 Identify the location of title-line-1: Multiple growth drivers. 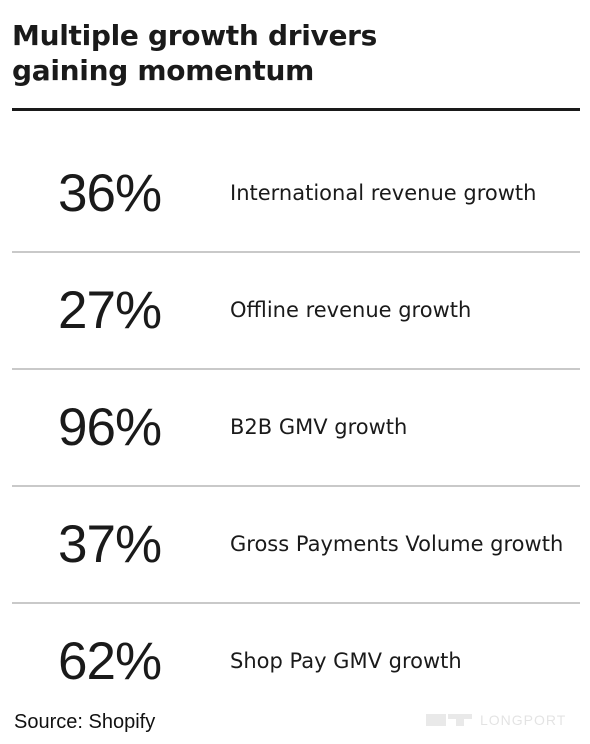
(195, 35).